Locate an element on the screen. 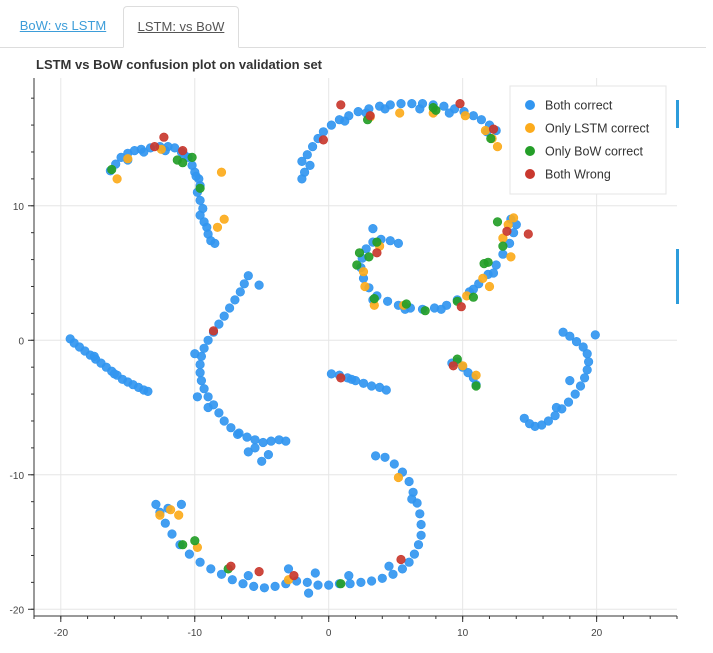 The height and width of the screenshot is (653, 713). legend-label: Both Wrong is located at coordinates (578, 175).